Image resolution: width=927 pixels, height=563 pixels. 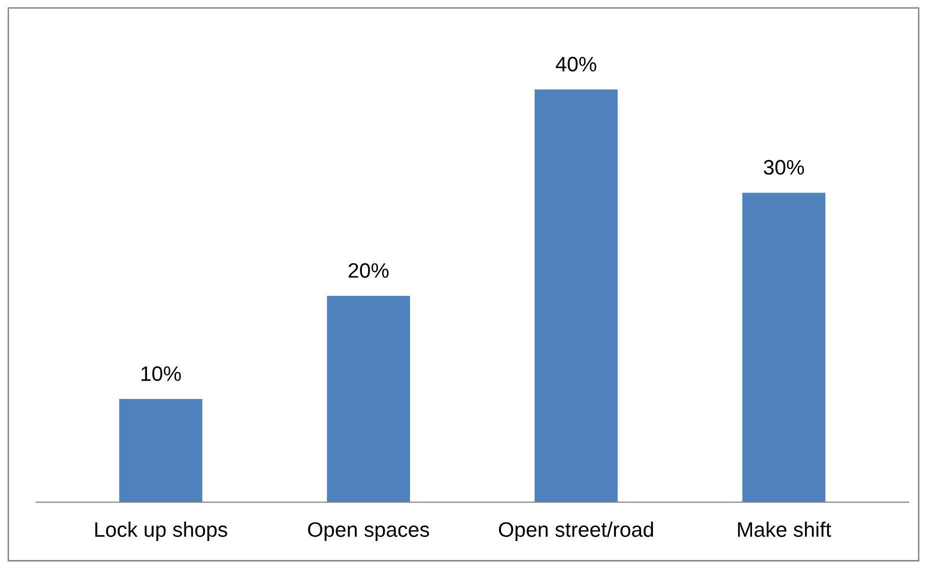 What do you see at coordinates (161, 374) in the screenshot?
I see `data-label: 10%` at bounding box center [161, 374].